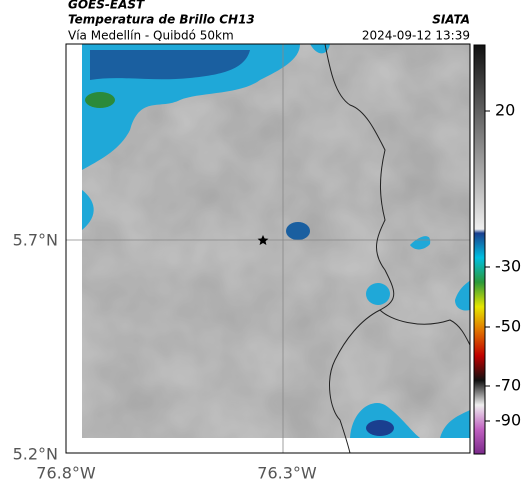 Image resolution: width=526 pixels, height=491 pixels. Describe the element at coordinates (35, 240) in the screenshot. I see `lat-label: 5.7°N` at that location.